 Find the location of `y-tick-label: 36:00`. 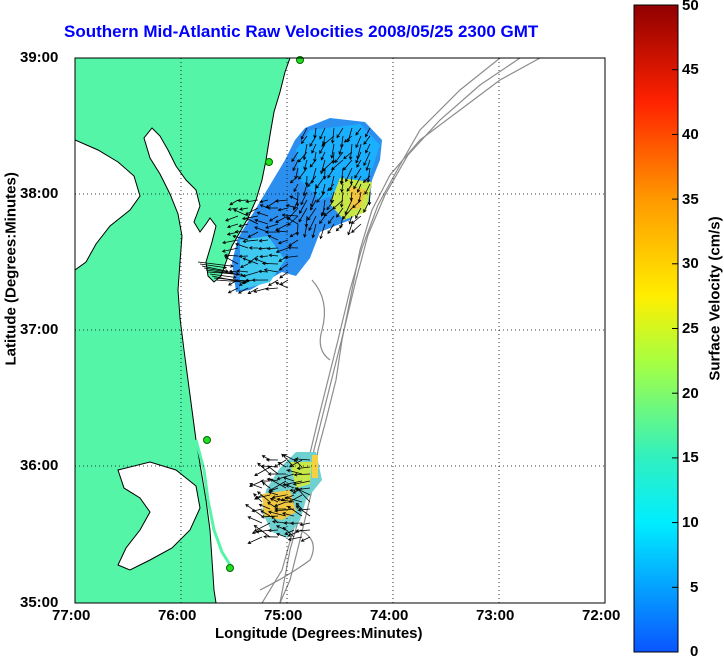

y-tick-label: 36:00 is located at coordinates (39, 465).